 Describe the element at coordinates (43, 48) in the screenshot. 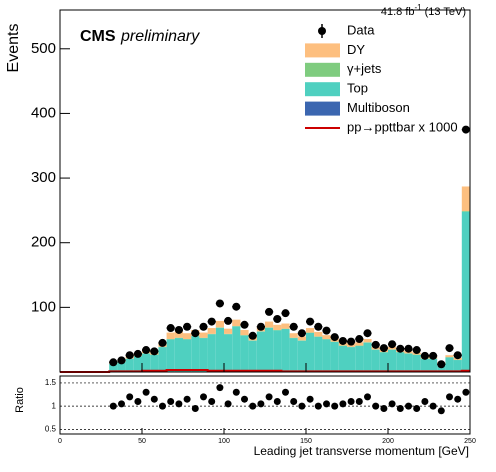

I see `y-tick-label: 500` at that location.